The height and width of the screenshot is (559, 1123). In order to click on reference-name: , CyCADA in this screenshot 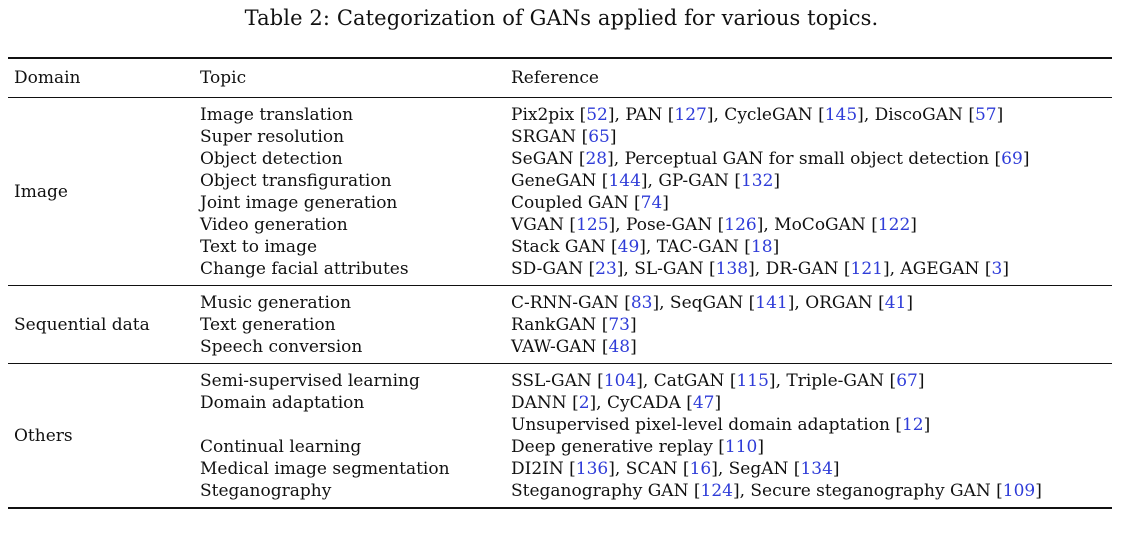, I will do `click(641, 403)`.